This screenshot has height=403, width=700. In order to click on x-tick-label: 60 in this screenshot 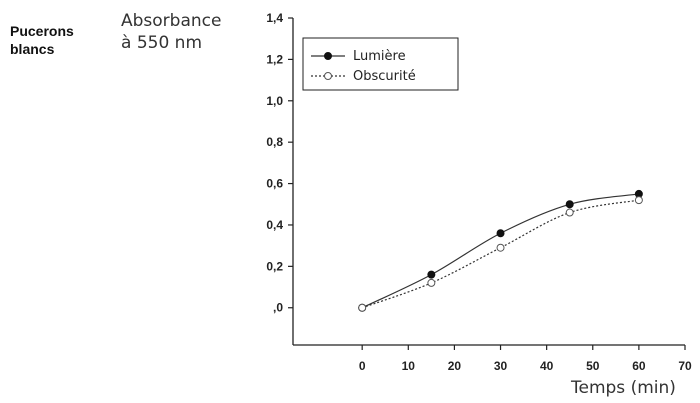, I will do `click(639, 366)`.